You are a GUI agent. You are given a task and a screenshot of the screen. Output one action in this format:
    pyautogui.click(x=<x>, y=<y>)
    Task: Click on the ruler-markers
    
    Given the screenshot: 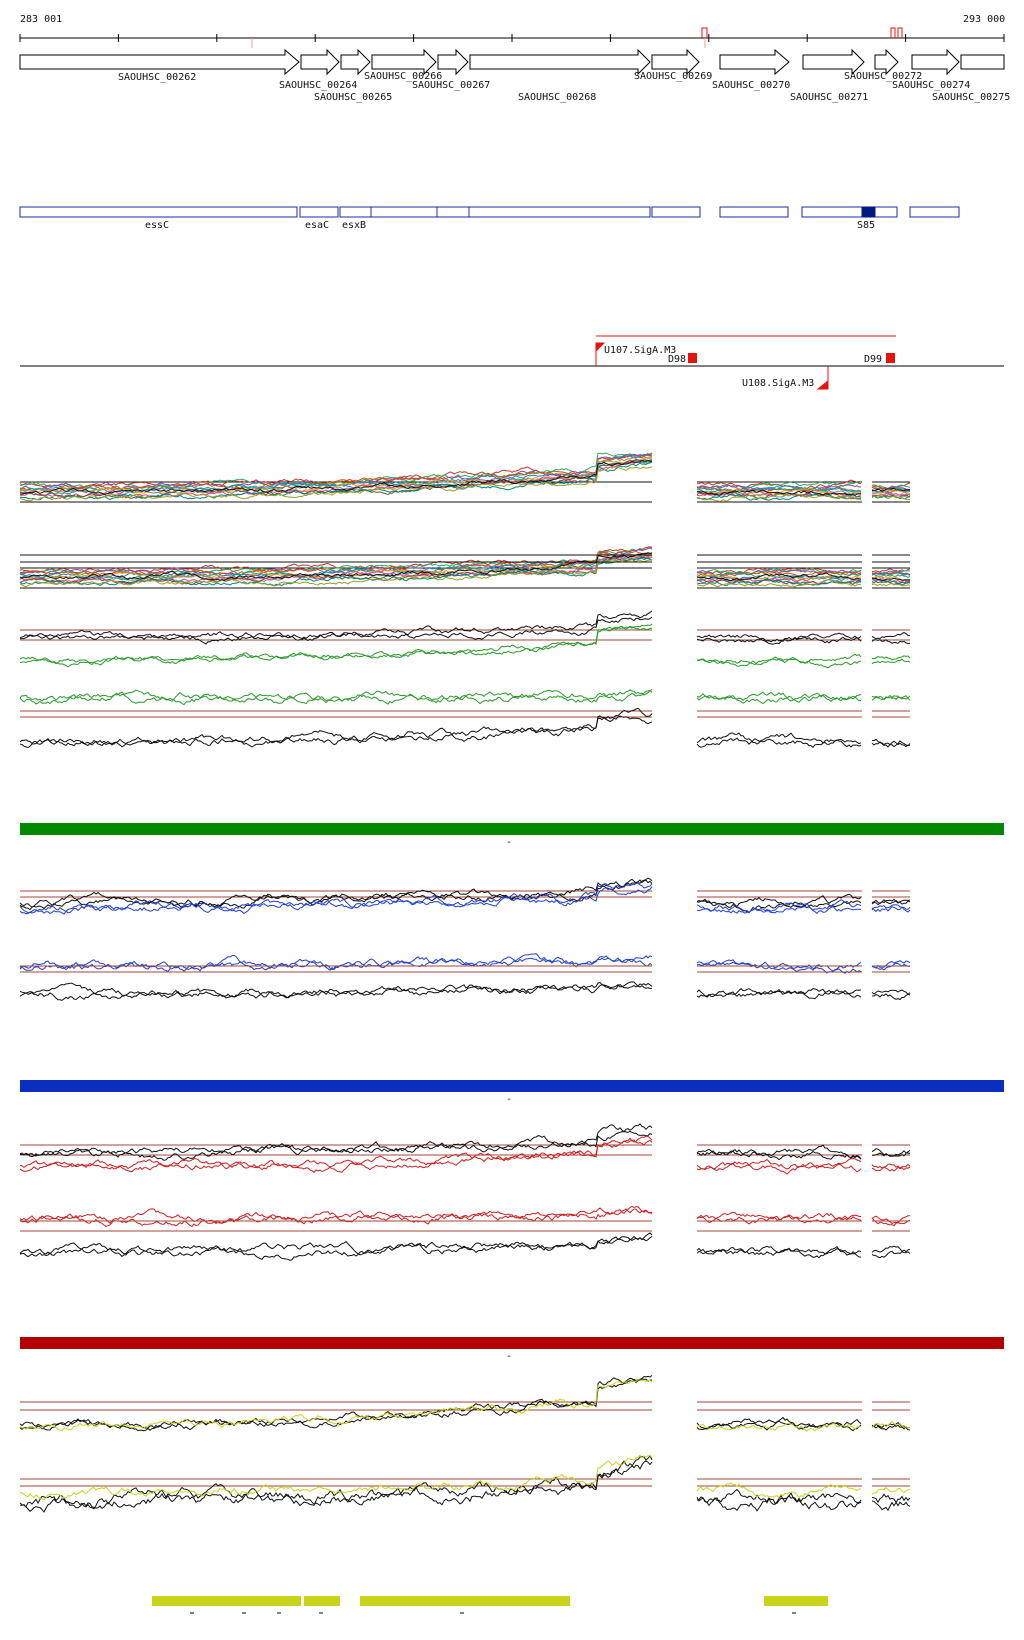 What is the action you would take?
    pyautogui.click(x=577, y=37)
    